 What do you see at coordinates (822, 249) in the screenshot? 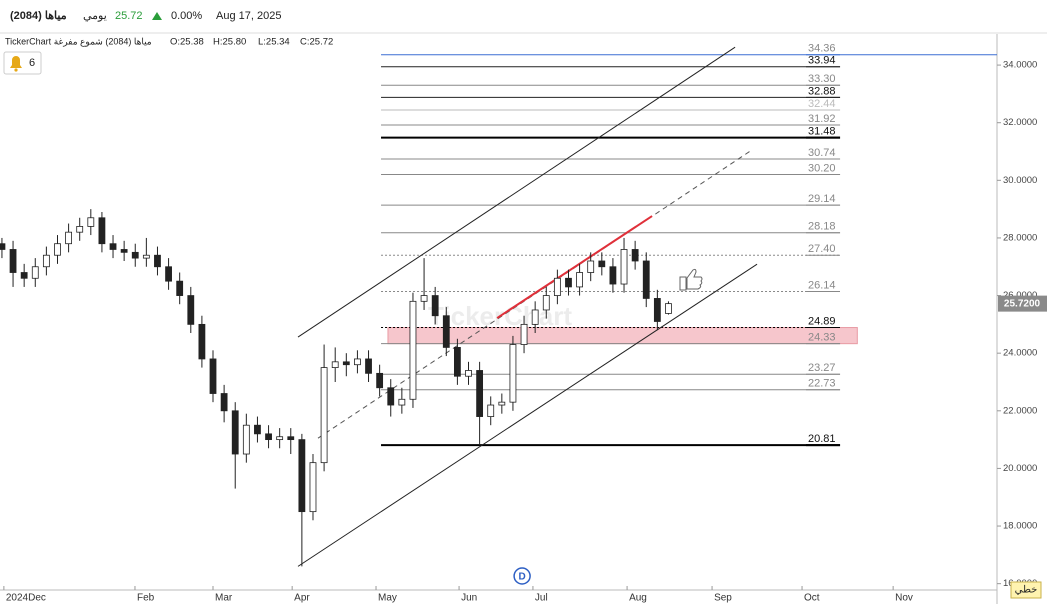
I see `level-label: 27.40` at bounding box center [822, 249].